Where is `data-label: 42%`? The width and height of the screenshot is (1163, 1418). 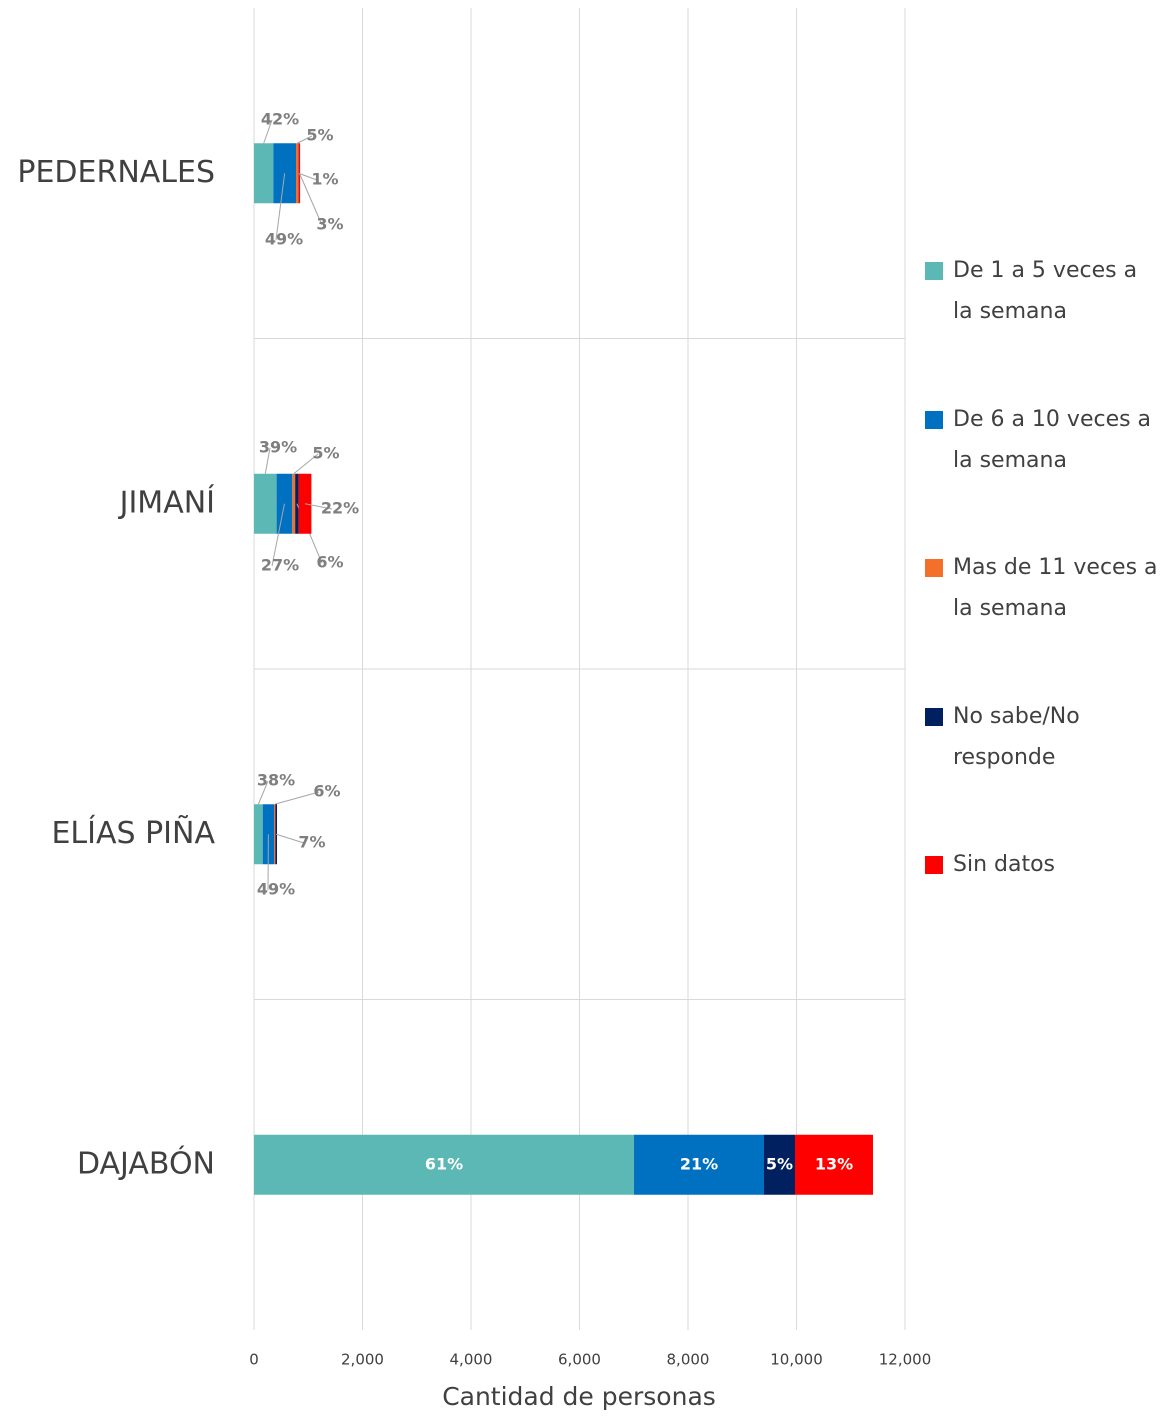 data-label: 42% is located at coordinates (280, 119).